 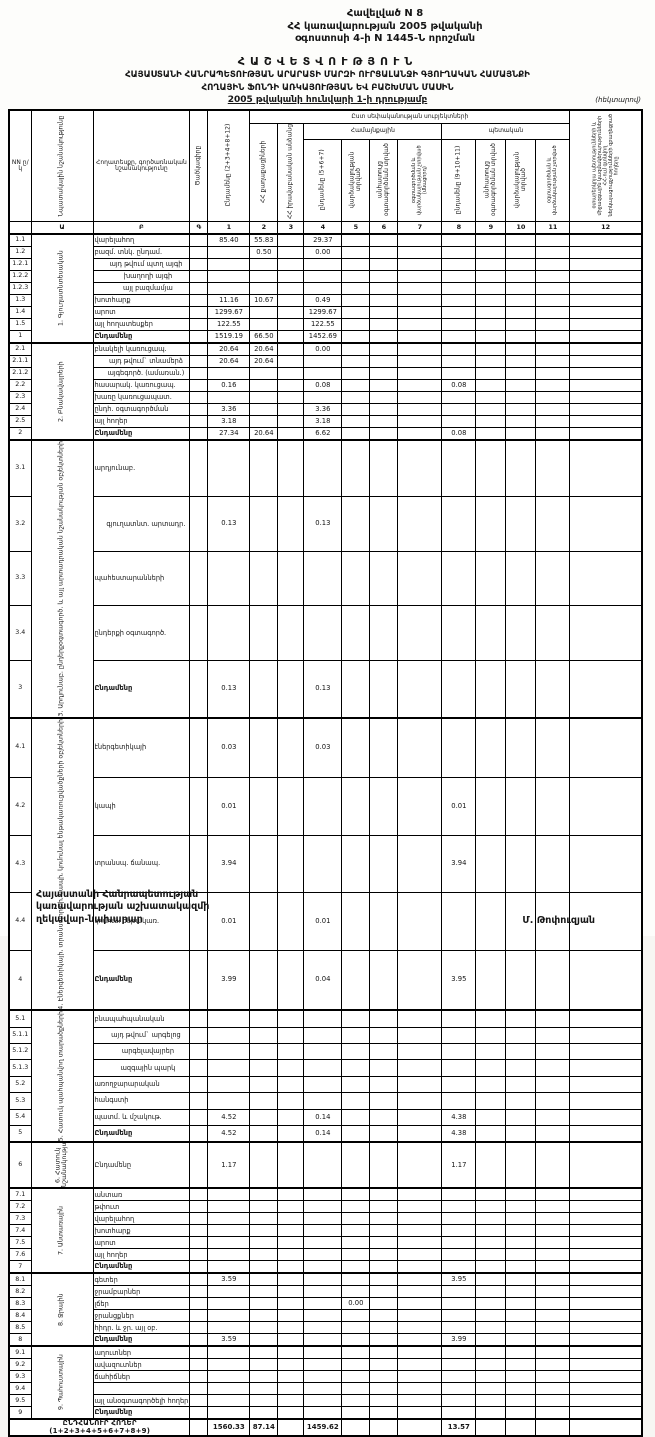 What do you see at coordinates (20, 361) in the screenshot?
I see `row-number: 2.1.1` at bounding box center [20, 361].